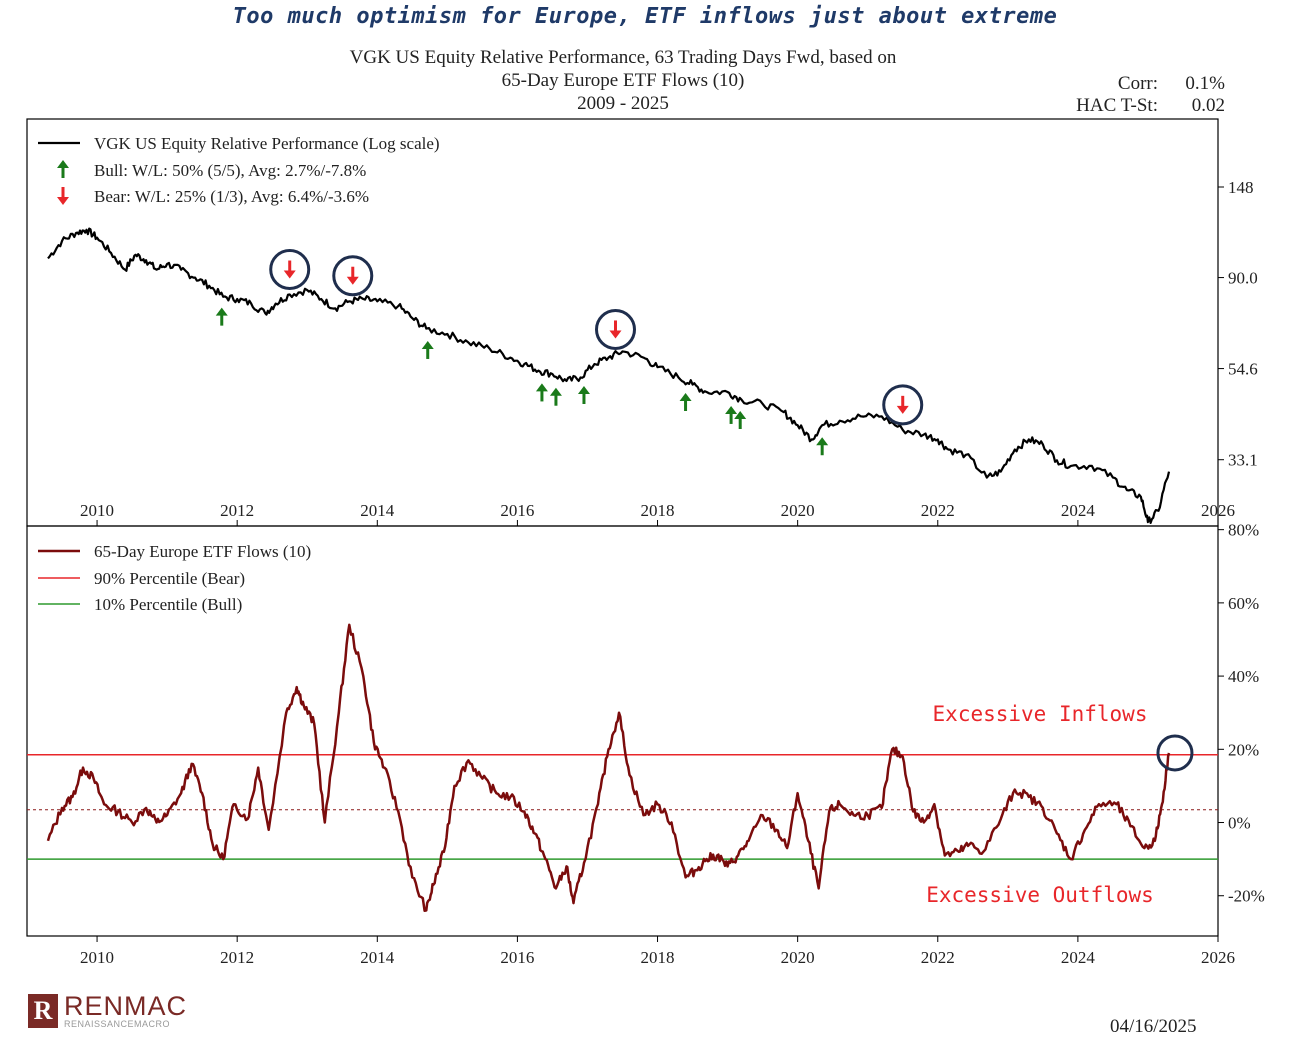 This screenshot has height=1043, width=1290. Describe the element at coordinates (1040, 895) in the screenshot. I see `excessive-outflows-label: Excessive Outflows` at that location.